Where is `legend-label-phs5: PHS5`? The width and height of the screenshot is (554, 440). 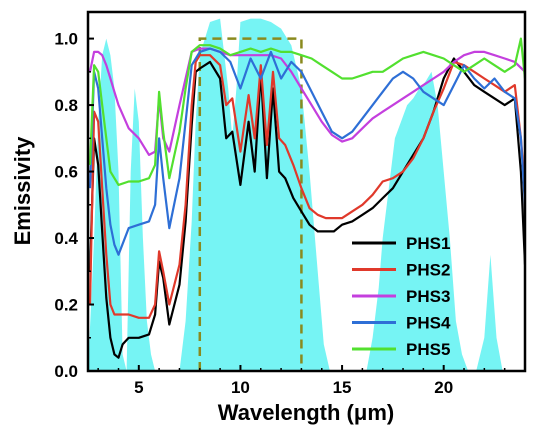 legend-label-phs5: PHS5 is located at coordinates (428, 349).